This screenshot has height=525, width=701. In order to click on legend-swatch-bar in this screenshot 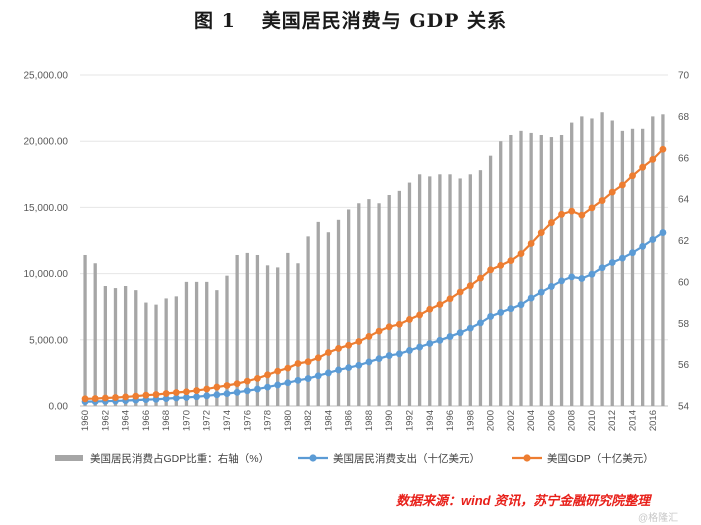, I will do `click(69, 458)`.